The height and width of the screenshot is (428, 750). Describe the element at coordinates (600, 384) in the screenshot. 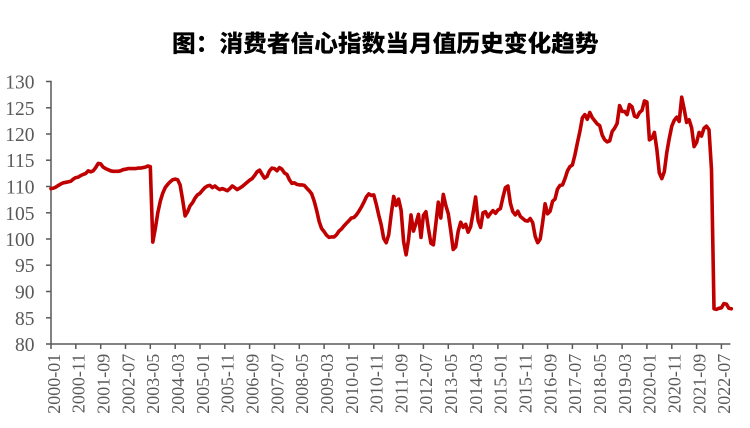

I see `svg-text: 2018-05` at that location.